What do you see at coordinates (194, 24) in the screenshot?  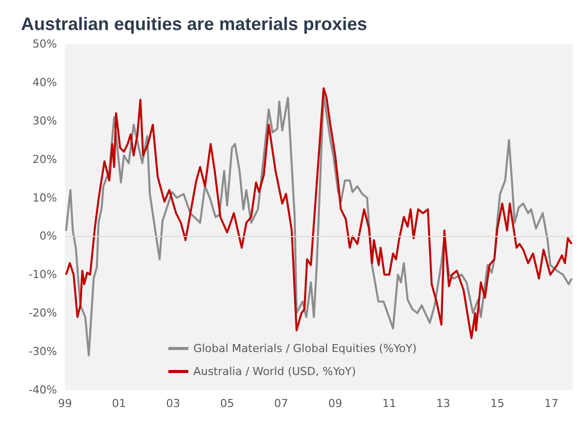 I see `chart-title: Australian equities are materials proxies` at bounding box center [194, 24].